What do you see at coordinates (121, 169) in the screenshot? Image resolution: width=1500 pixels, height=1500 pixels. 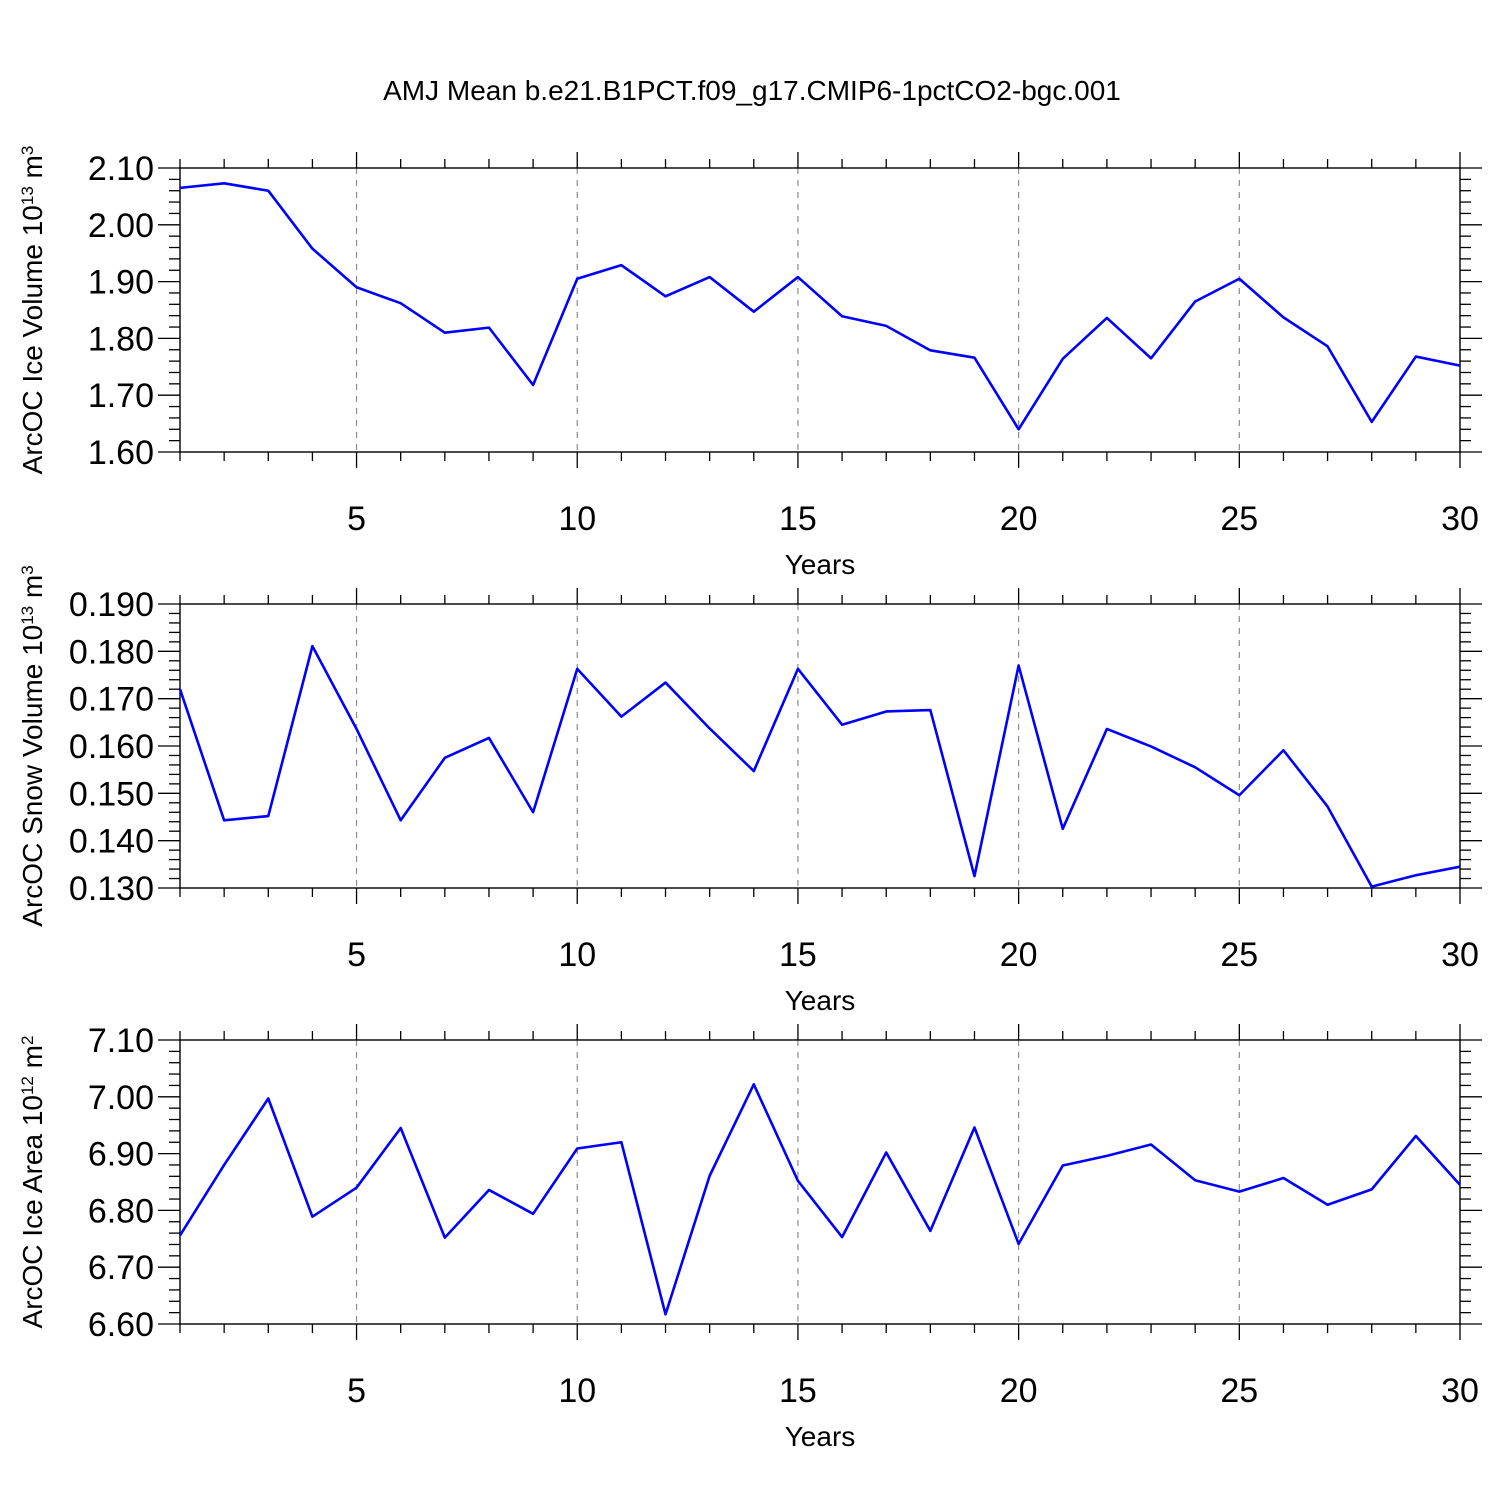 I see `y-tick-label: 2.10` at bounding box center [121, 169].